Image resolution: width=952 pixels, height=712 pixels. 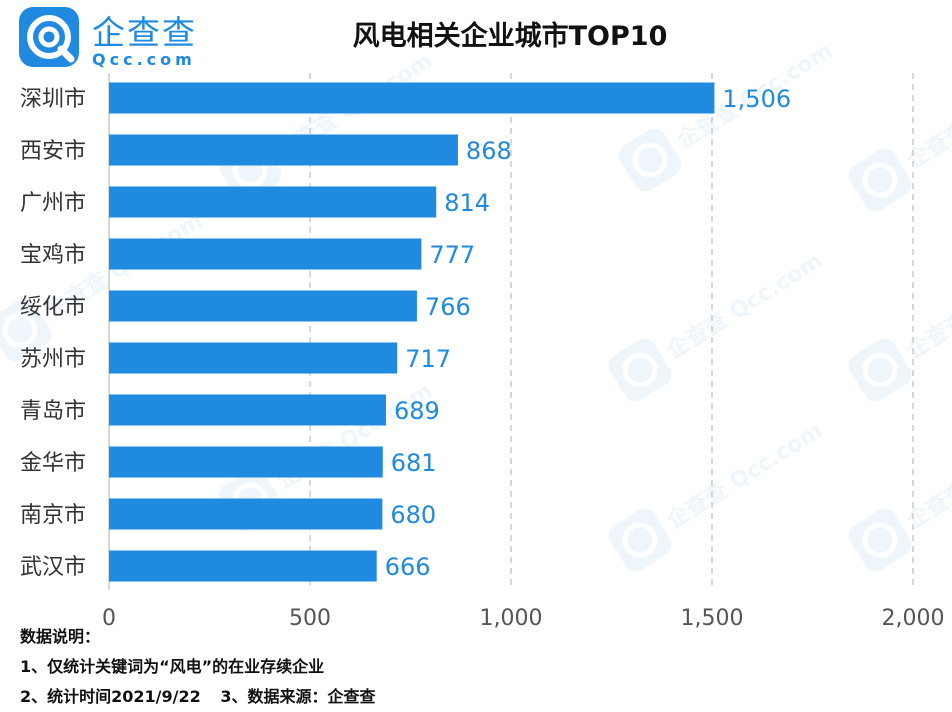 What do you see at coordinates (408, 567) in the screenshot?
I see `value-label: 666` at bounding box center [408, 567].